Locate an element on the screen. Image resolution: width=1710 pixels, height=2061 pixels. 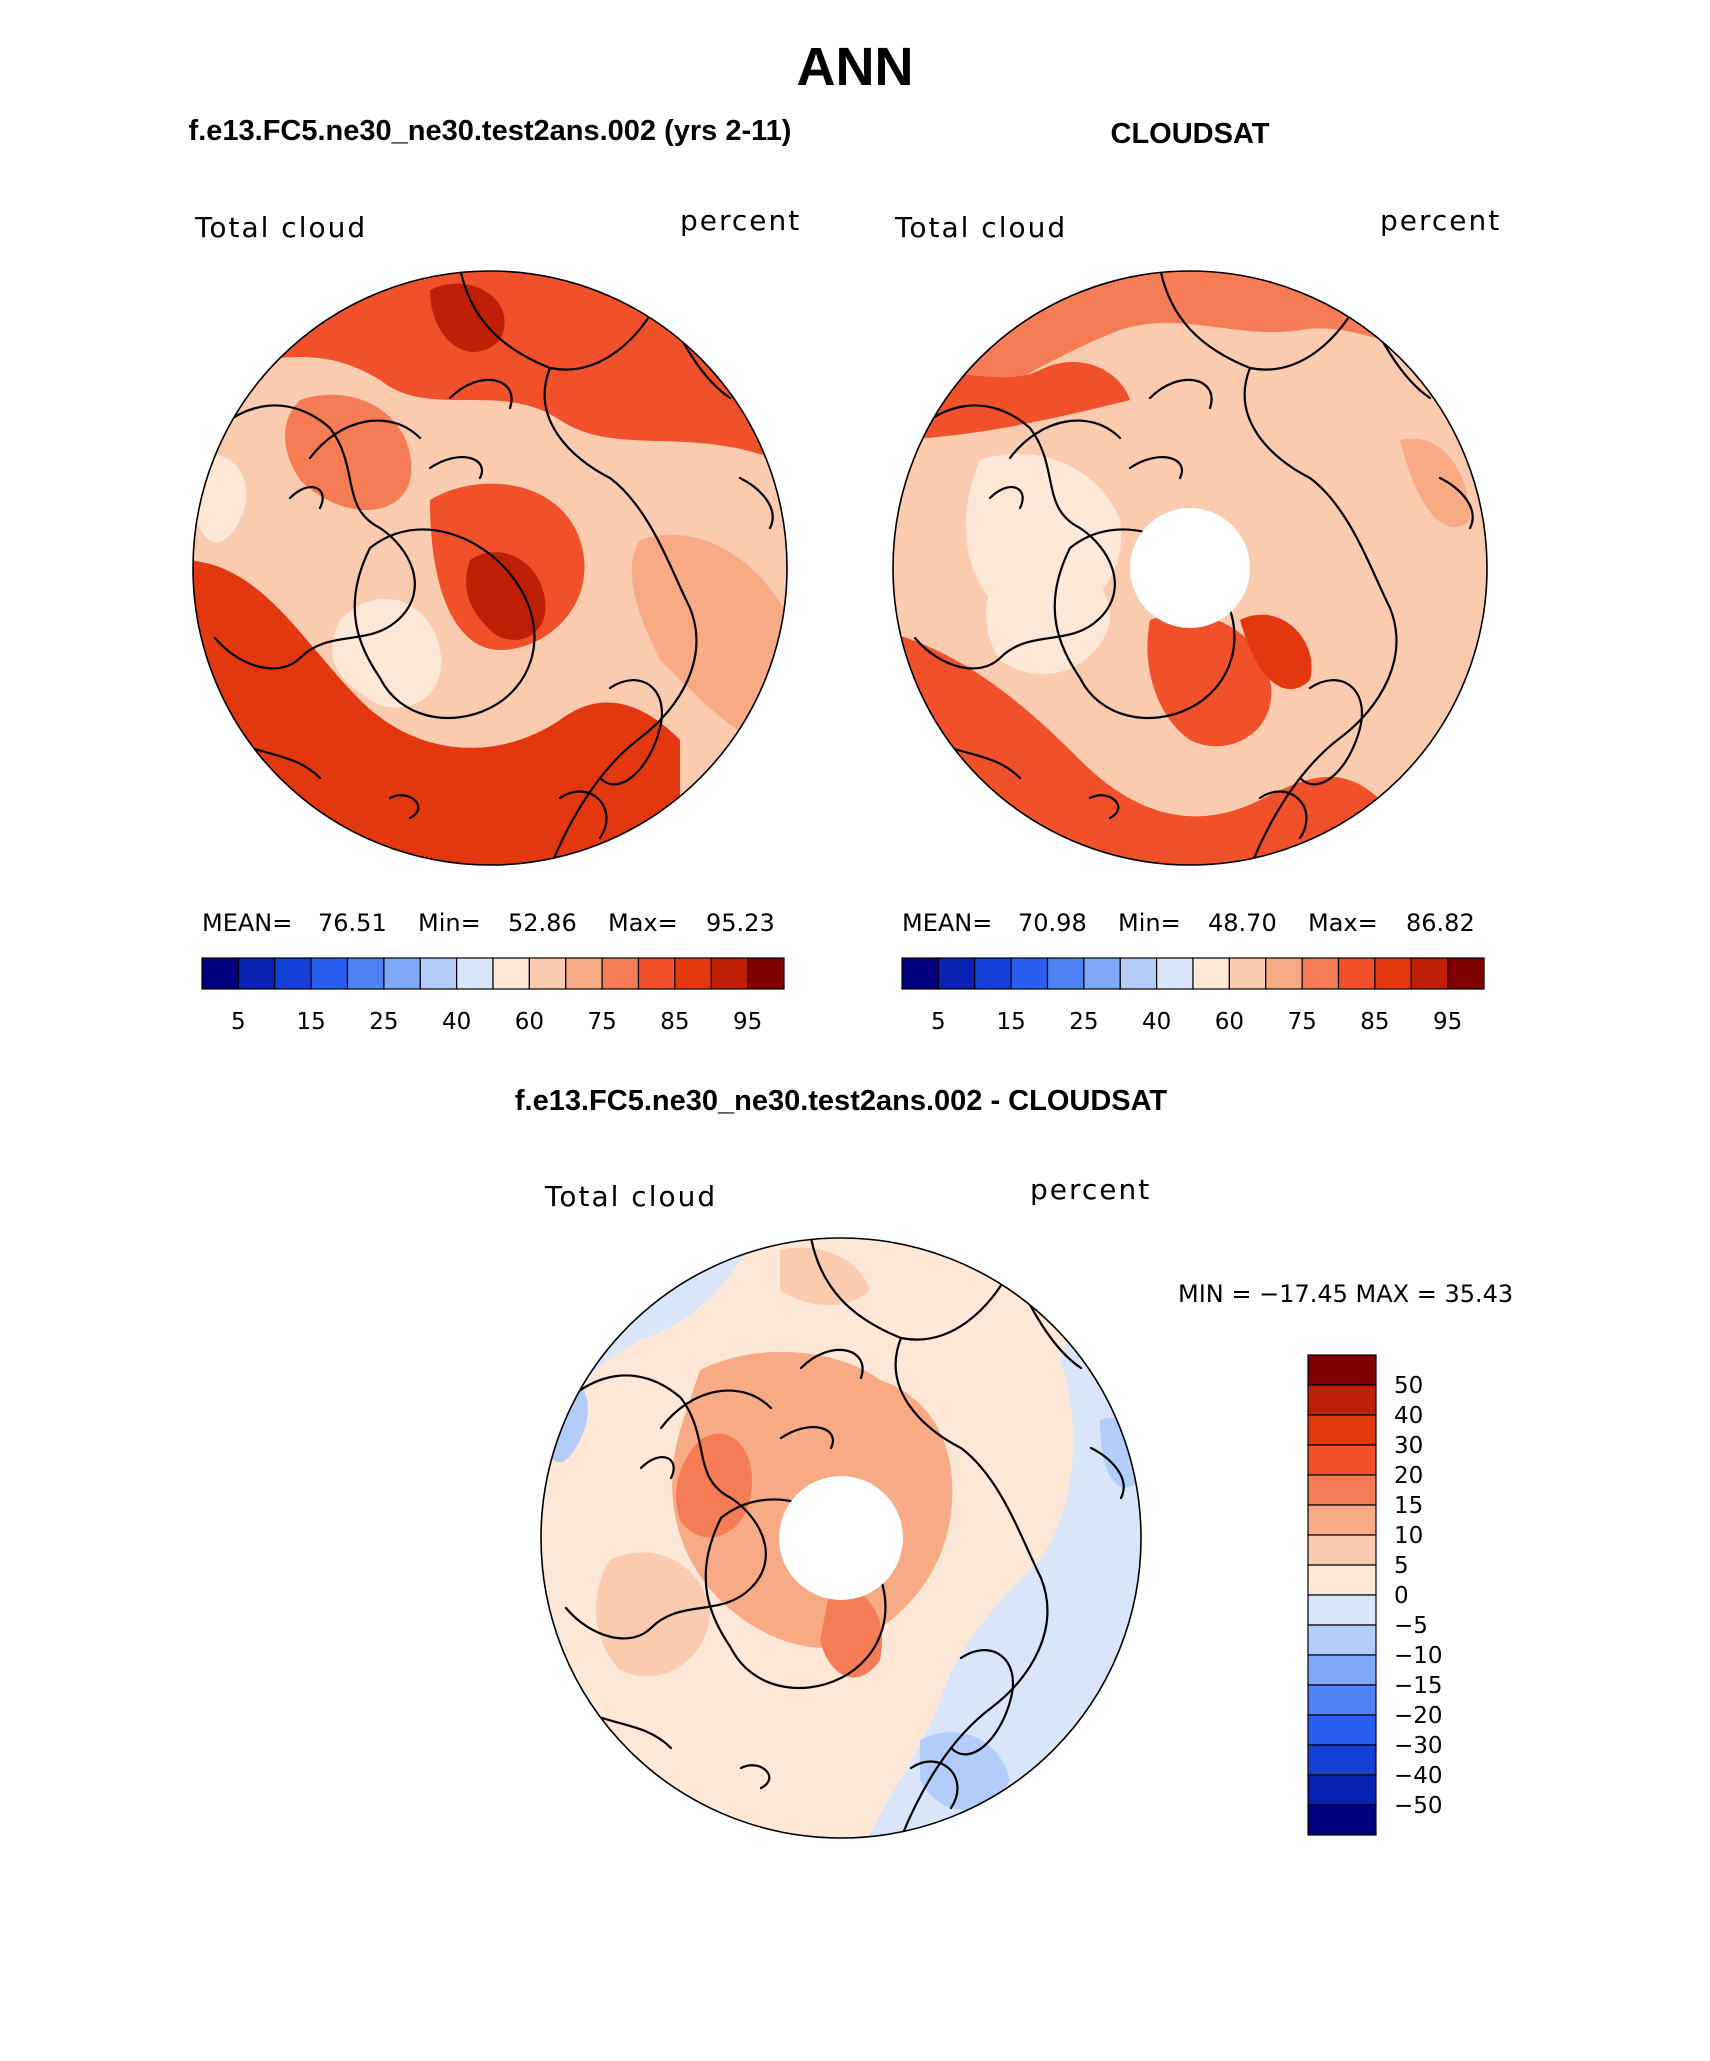
panel-diff-colorbar-label: −15 is located at coordinates (1418, 1686).